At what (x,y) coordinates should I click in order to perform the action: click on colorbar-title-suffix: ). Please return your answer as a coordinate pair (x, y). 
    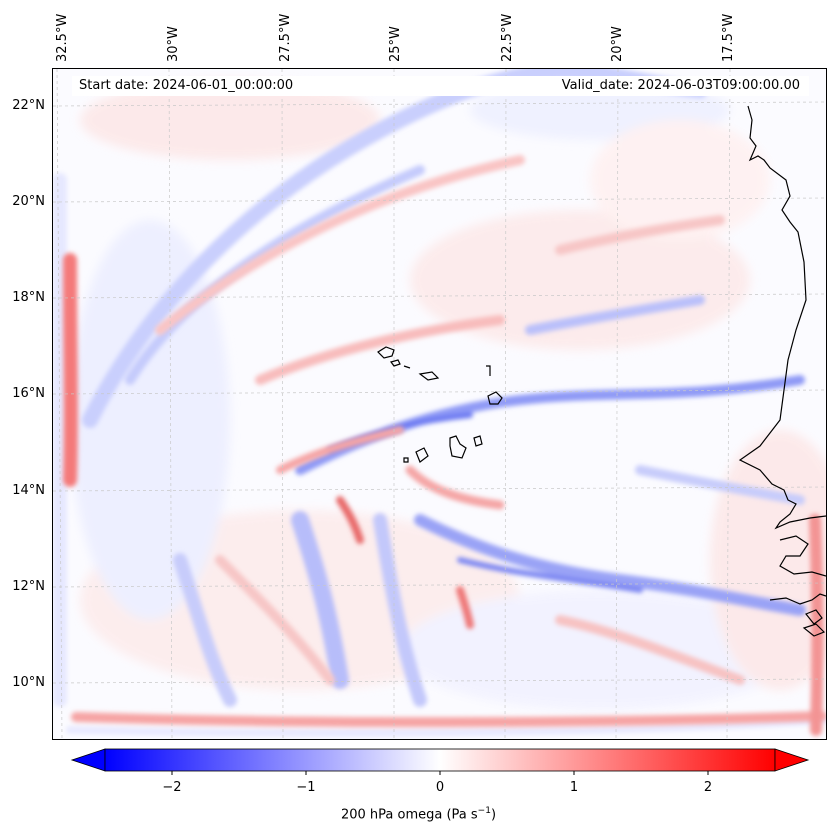
    Looking at the image, I should click on (493, 815).